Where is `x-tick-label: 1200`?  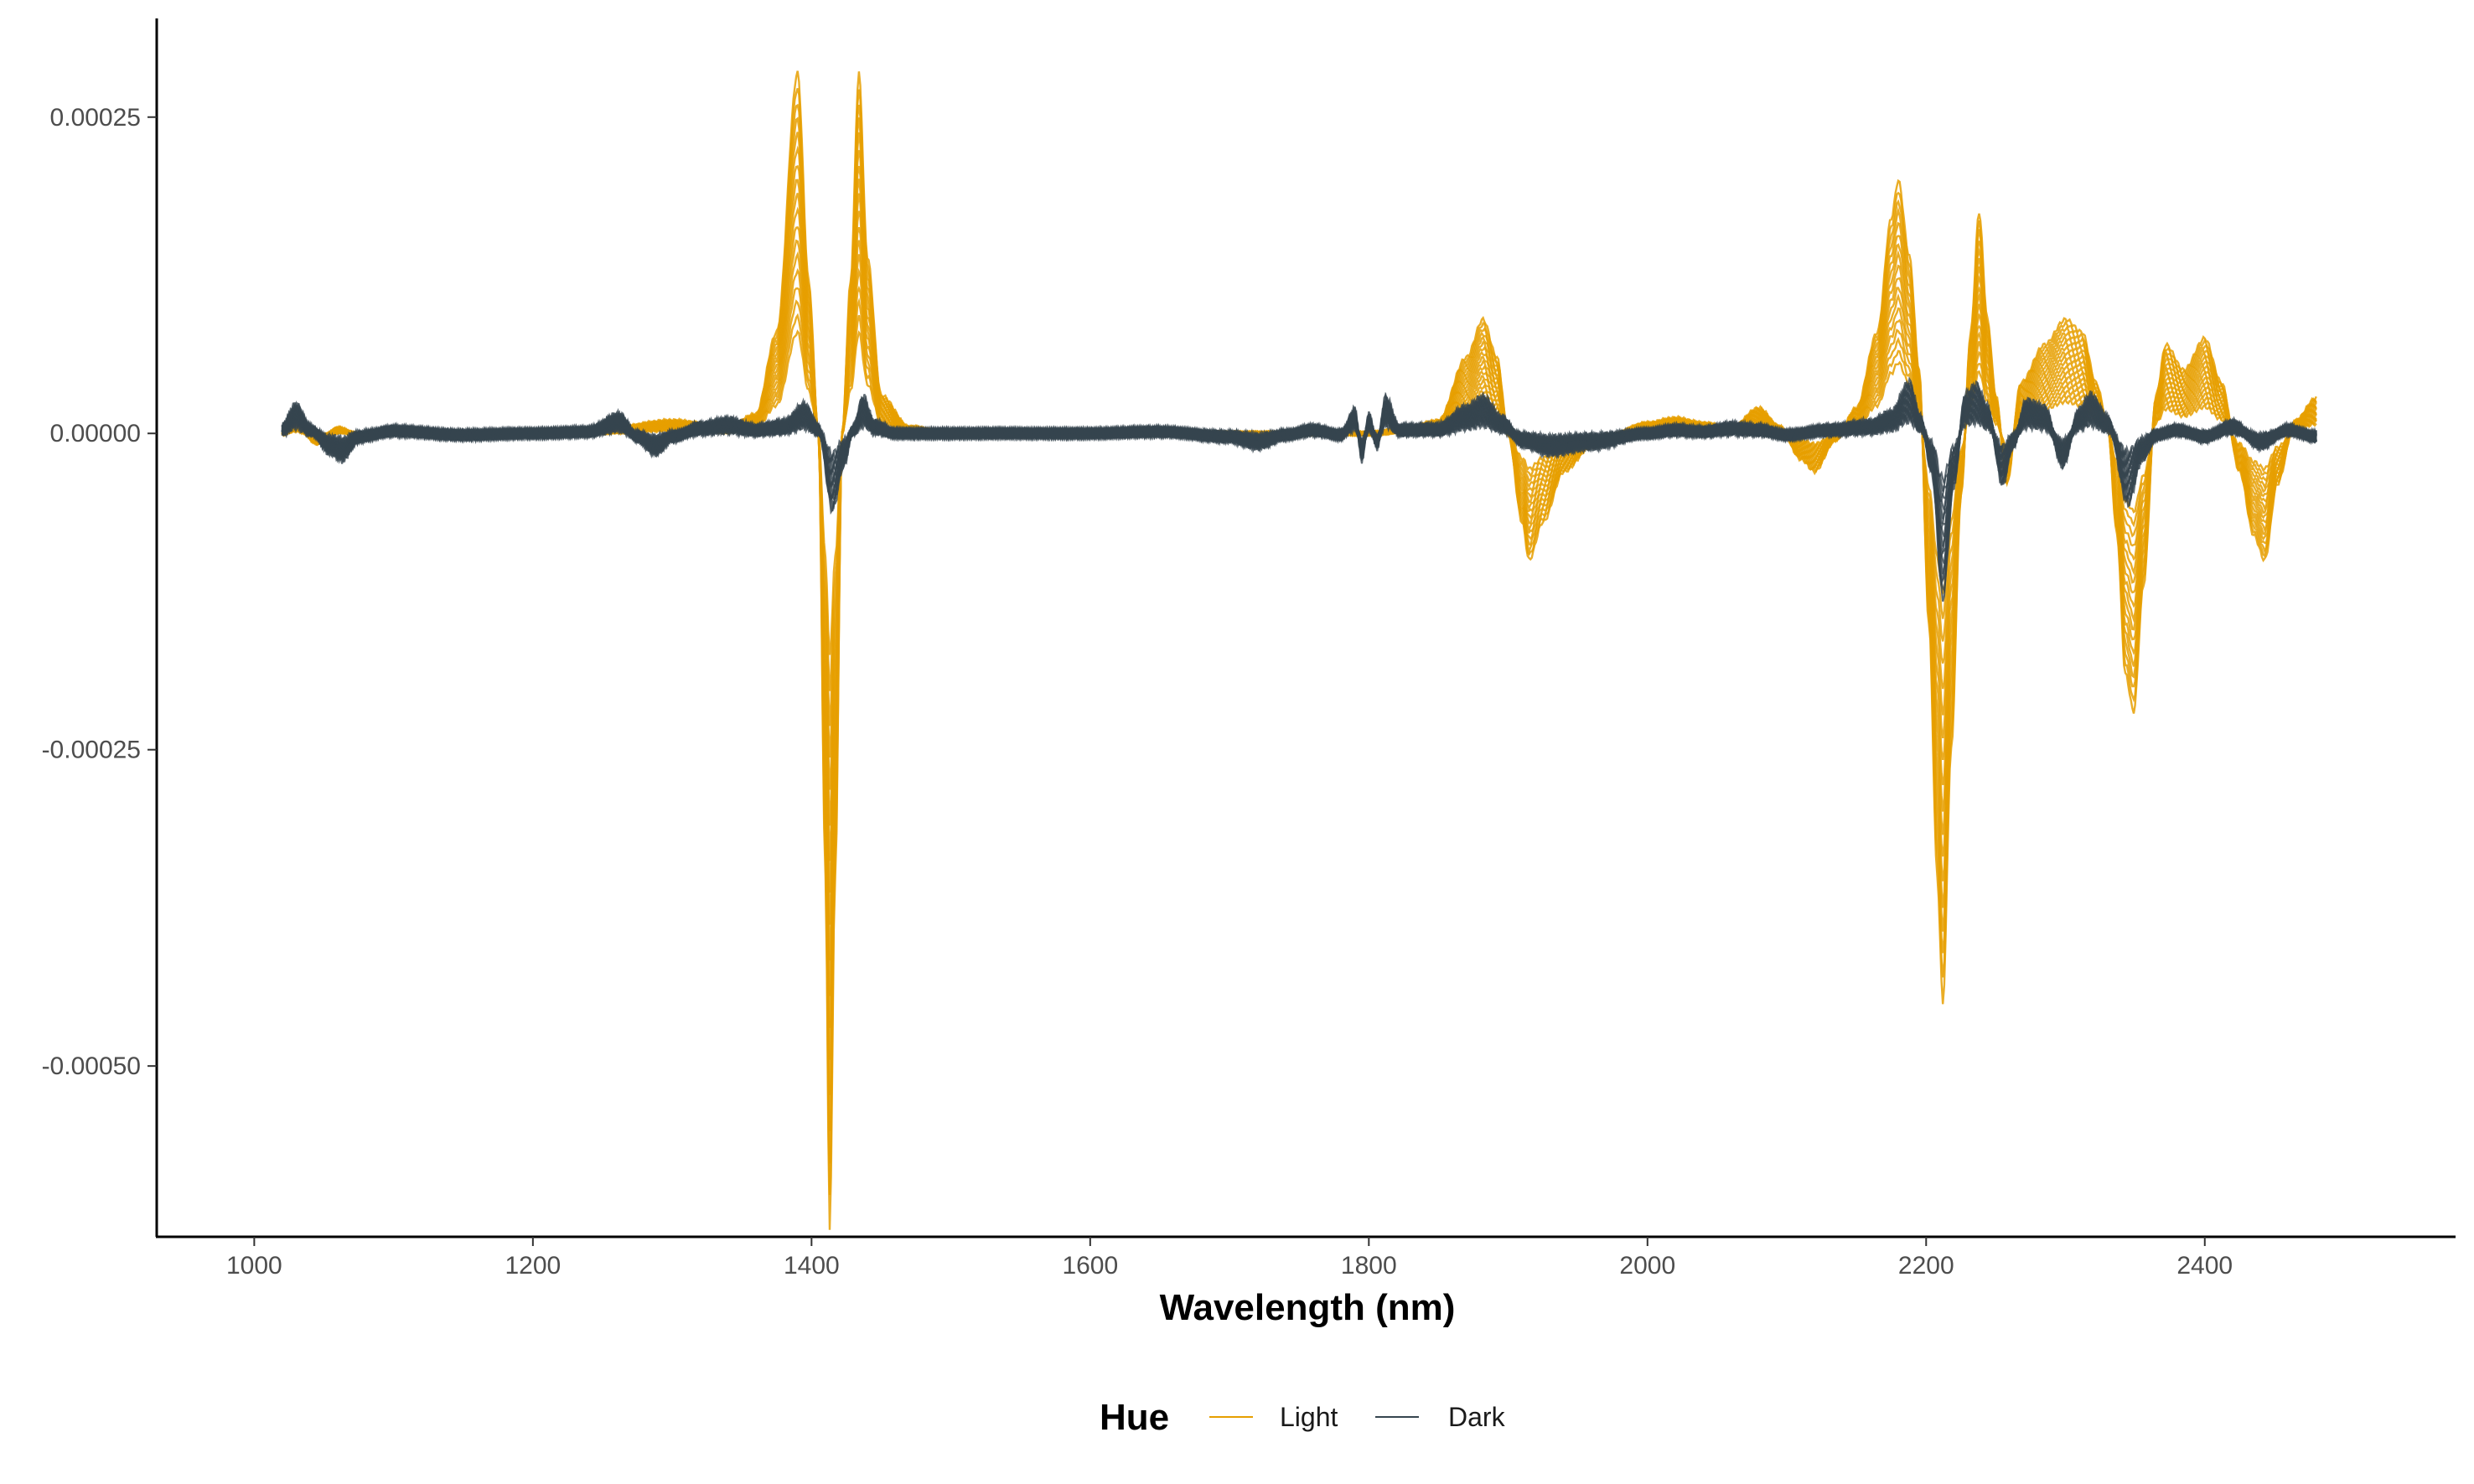
x-tick-label: 1200 is located at coordinates (533, 1266).